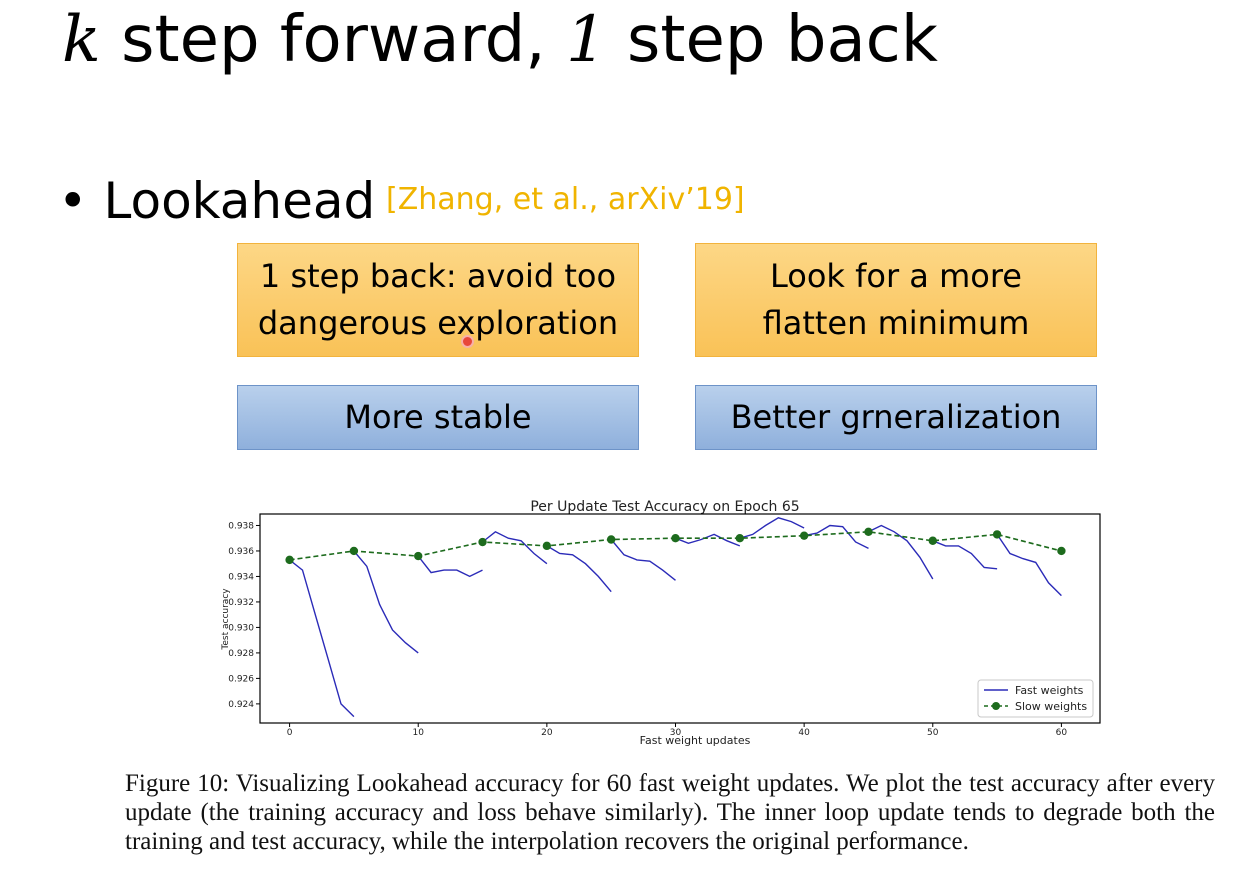 Image resolution: width=1234 pixels, height=871 pixels. Describe the element at coordinates (241, 577) in the screenshot. I see `y-tick-label: 0.934` at that location.